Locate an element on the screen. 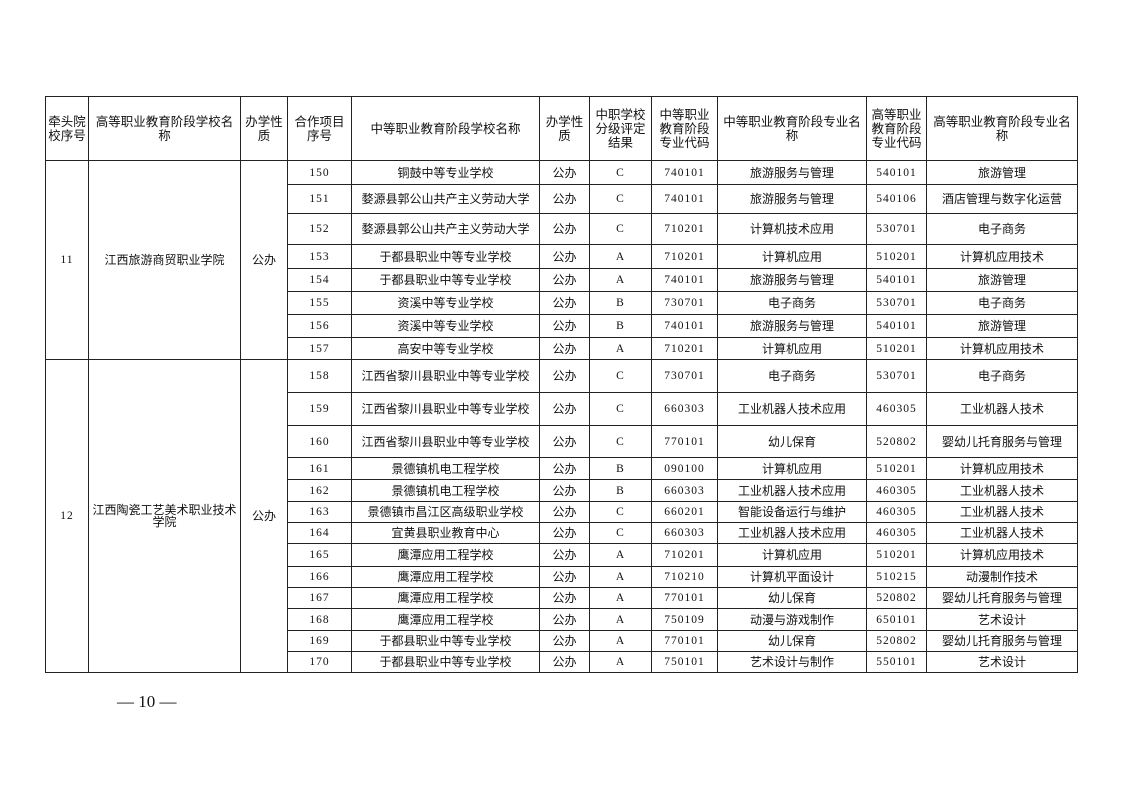 This screenshot has height=794, width=1123. table-row: 155 资溪中等专业学校 公办 B 730701 电子商务 530701 电子商务 is located at coordinates (562, 303).